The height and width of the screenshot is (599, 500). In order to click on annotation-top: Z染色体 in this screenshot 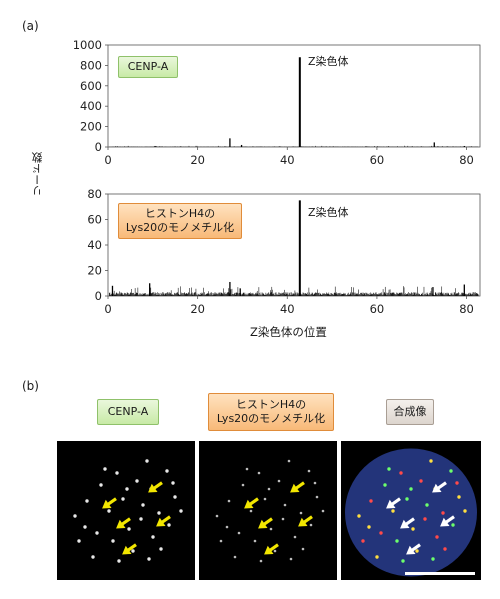, I will do `click(328, 61)`.